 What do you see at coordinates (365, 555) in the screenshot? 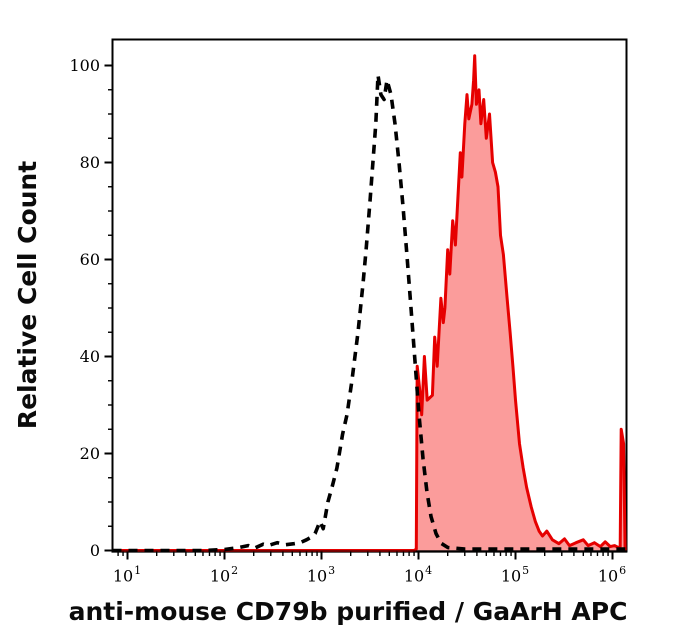
I see `x-axis-ticks` at bounding box center [365, 555].